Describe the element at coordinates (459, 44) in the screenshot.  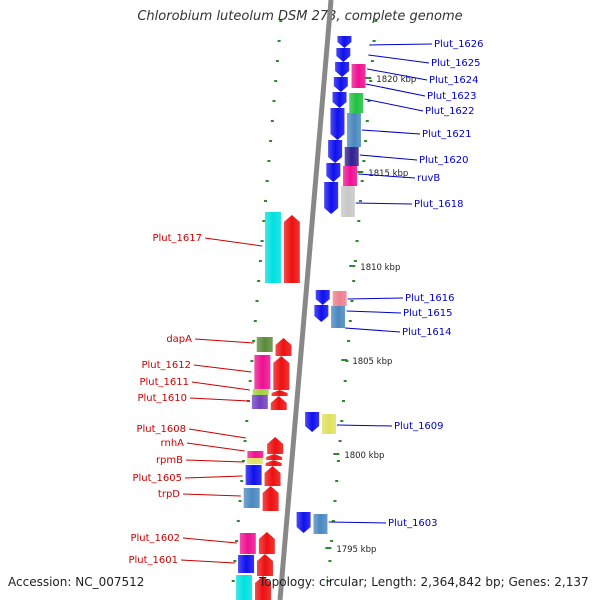
I see `forward-gene-label: Plut_1626` at that location.